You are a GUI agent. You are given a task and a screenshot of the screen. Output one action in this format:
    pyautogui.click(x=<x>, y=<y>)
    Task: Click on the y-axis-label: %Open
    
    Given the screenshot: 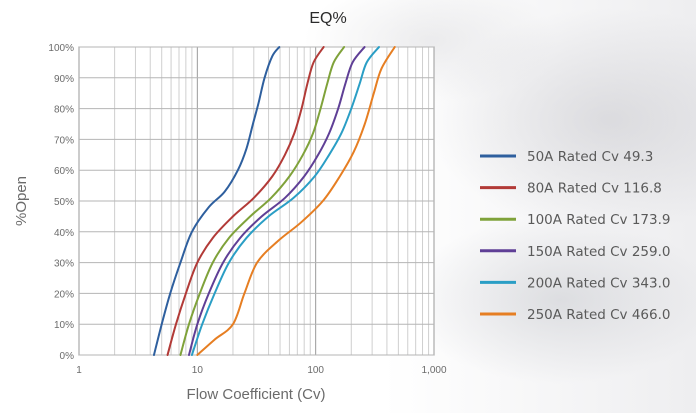 What is the action you would take?
    pyautogui.click(x=21, y=201)
    